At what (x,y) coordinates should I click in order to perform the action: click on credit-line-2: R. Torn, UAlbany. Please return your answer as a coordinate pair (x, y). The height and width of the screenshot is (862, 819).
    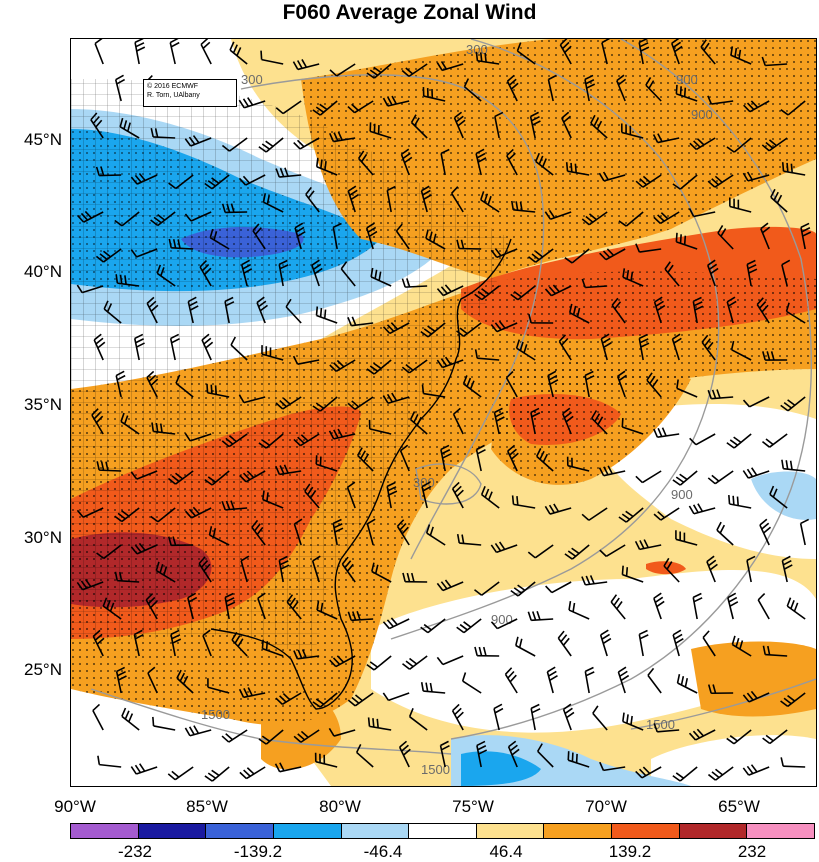
    Looking at the image, I should click on (190, 95).